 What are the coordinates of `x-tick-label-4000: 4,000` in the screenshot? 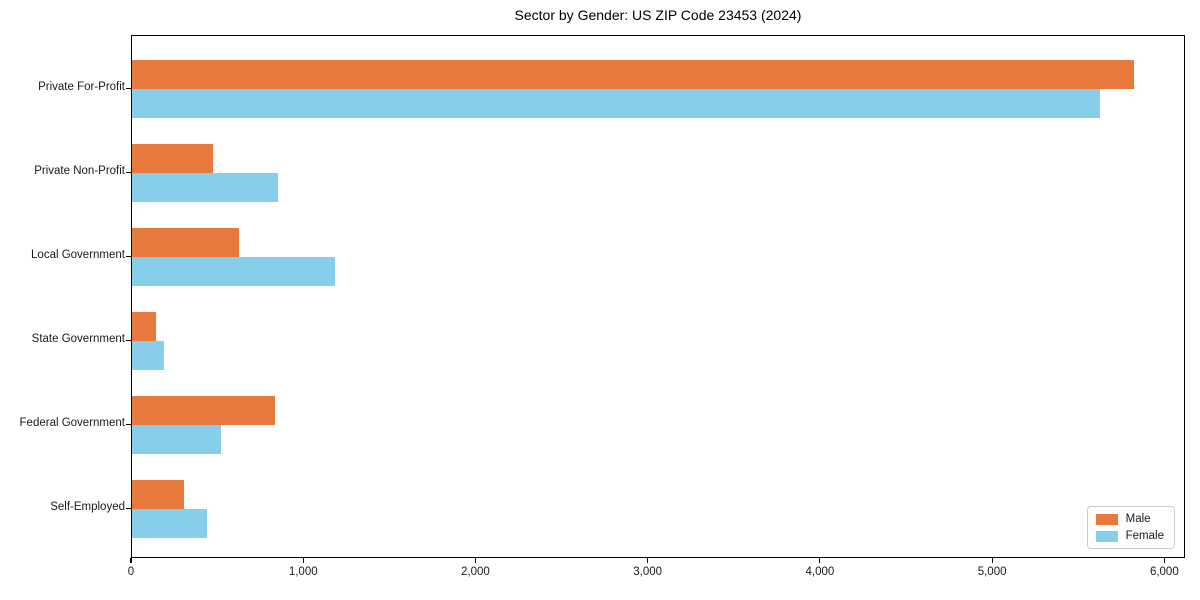 It's located at (820, 572).